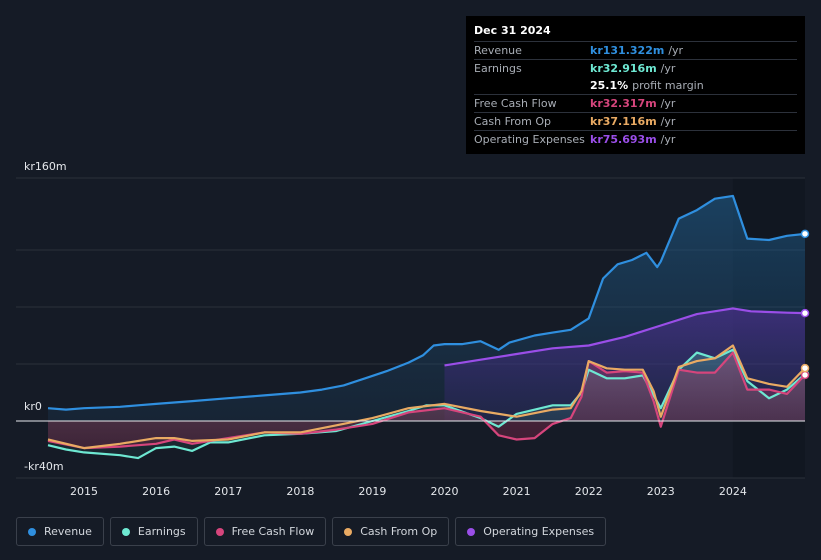  I want to click on tooltip-label: Revenue, so click(498, 50).